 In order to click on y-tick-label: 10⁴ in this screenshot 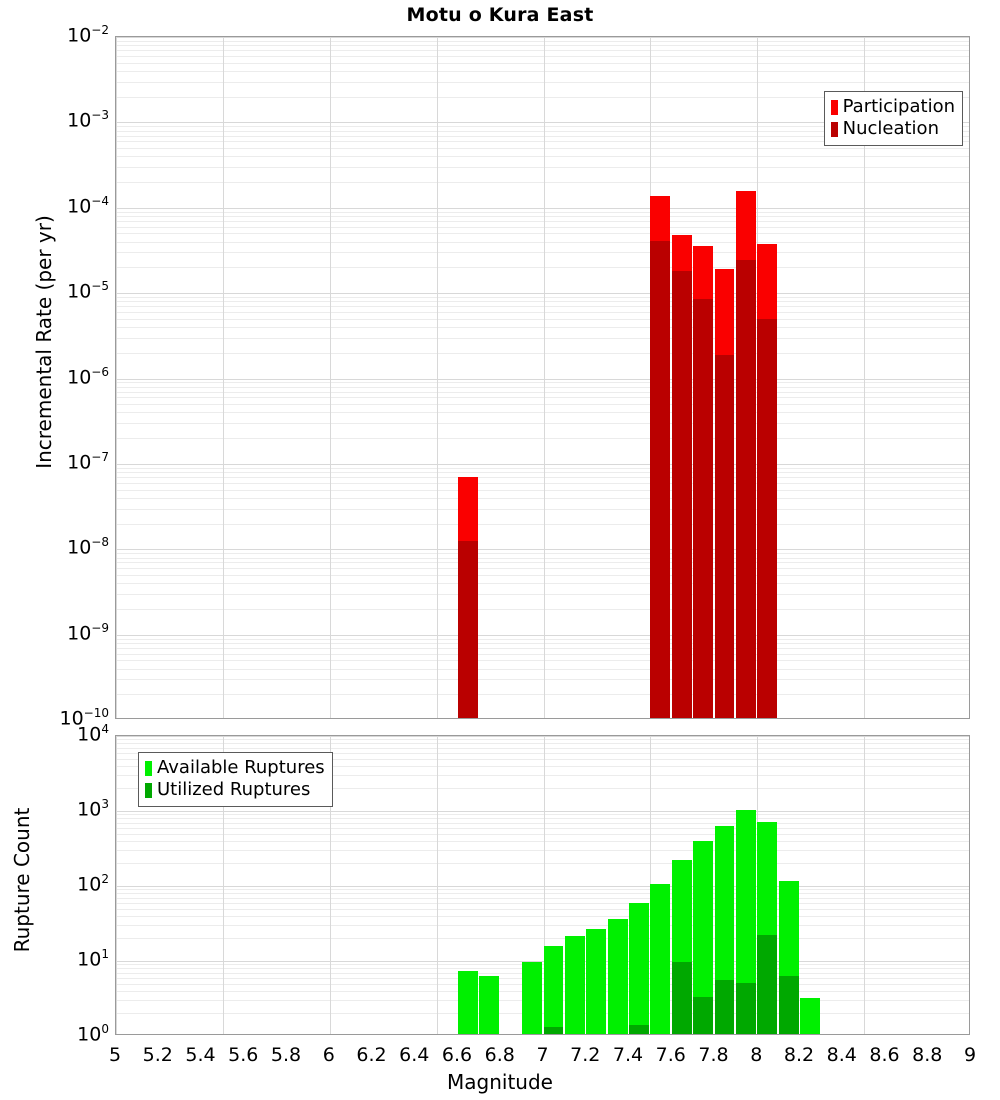, I will do `click(93, 734)`.